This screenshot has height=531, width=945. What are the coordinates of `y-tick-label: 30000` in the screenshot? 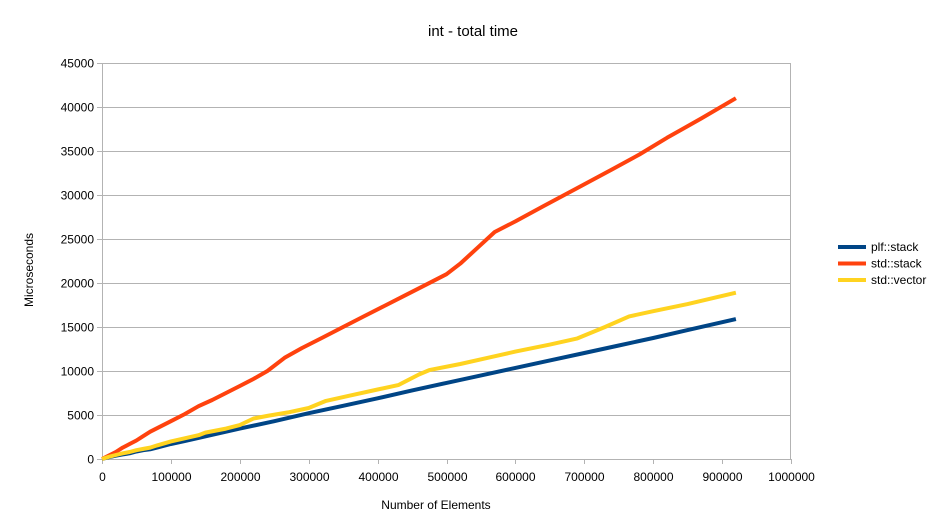 It's located at (78, 196).